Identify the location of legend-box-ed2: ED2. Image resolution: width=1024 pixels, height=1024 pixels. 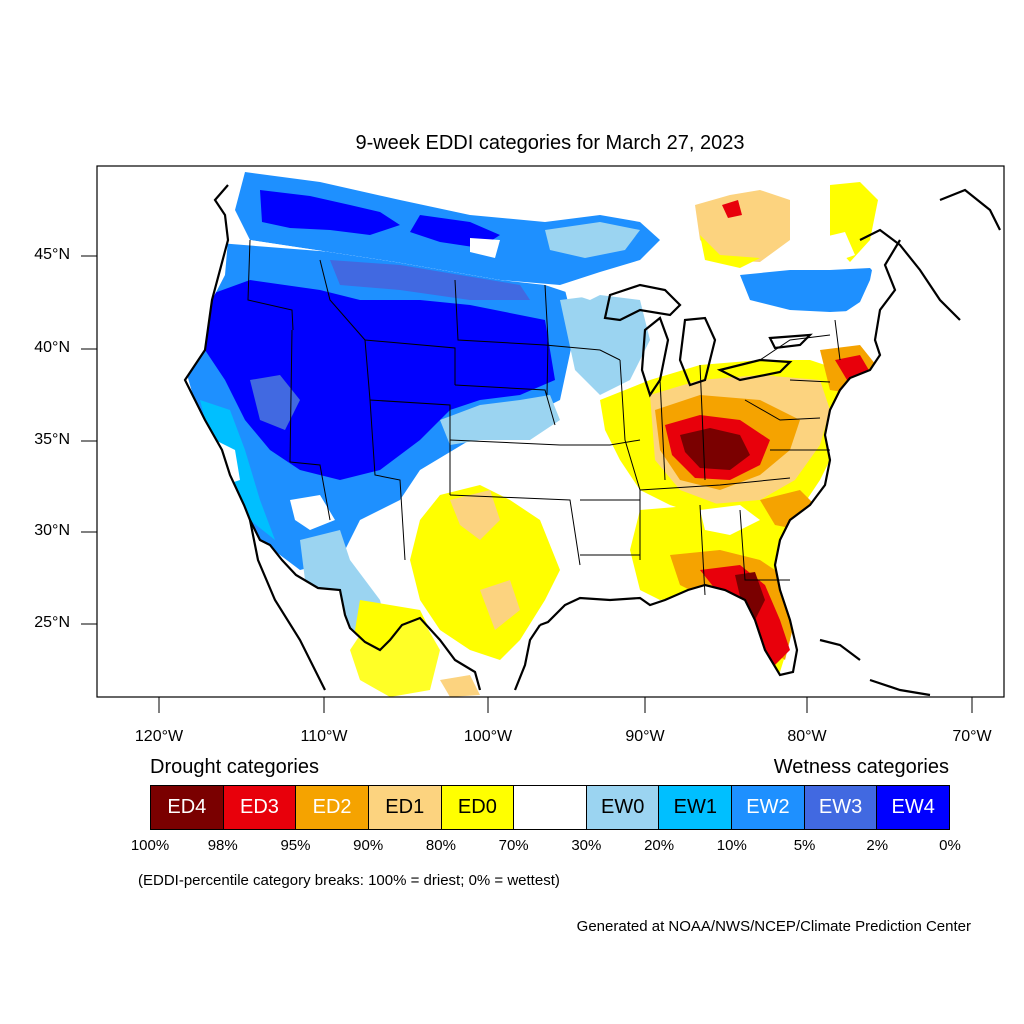
(332, 807).